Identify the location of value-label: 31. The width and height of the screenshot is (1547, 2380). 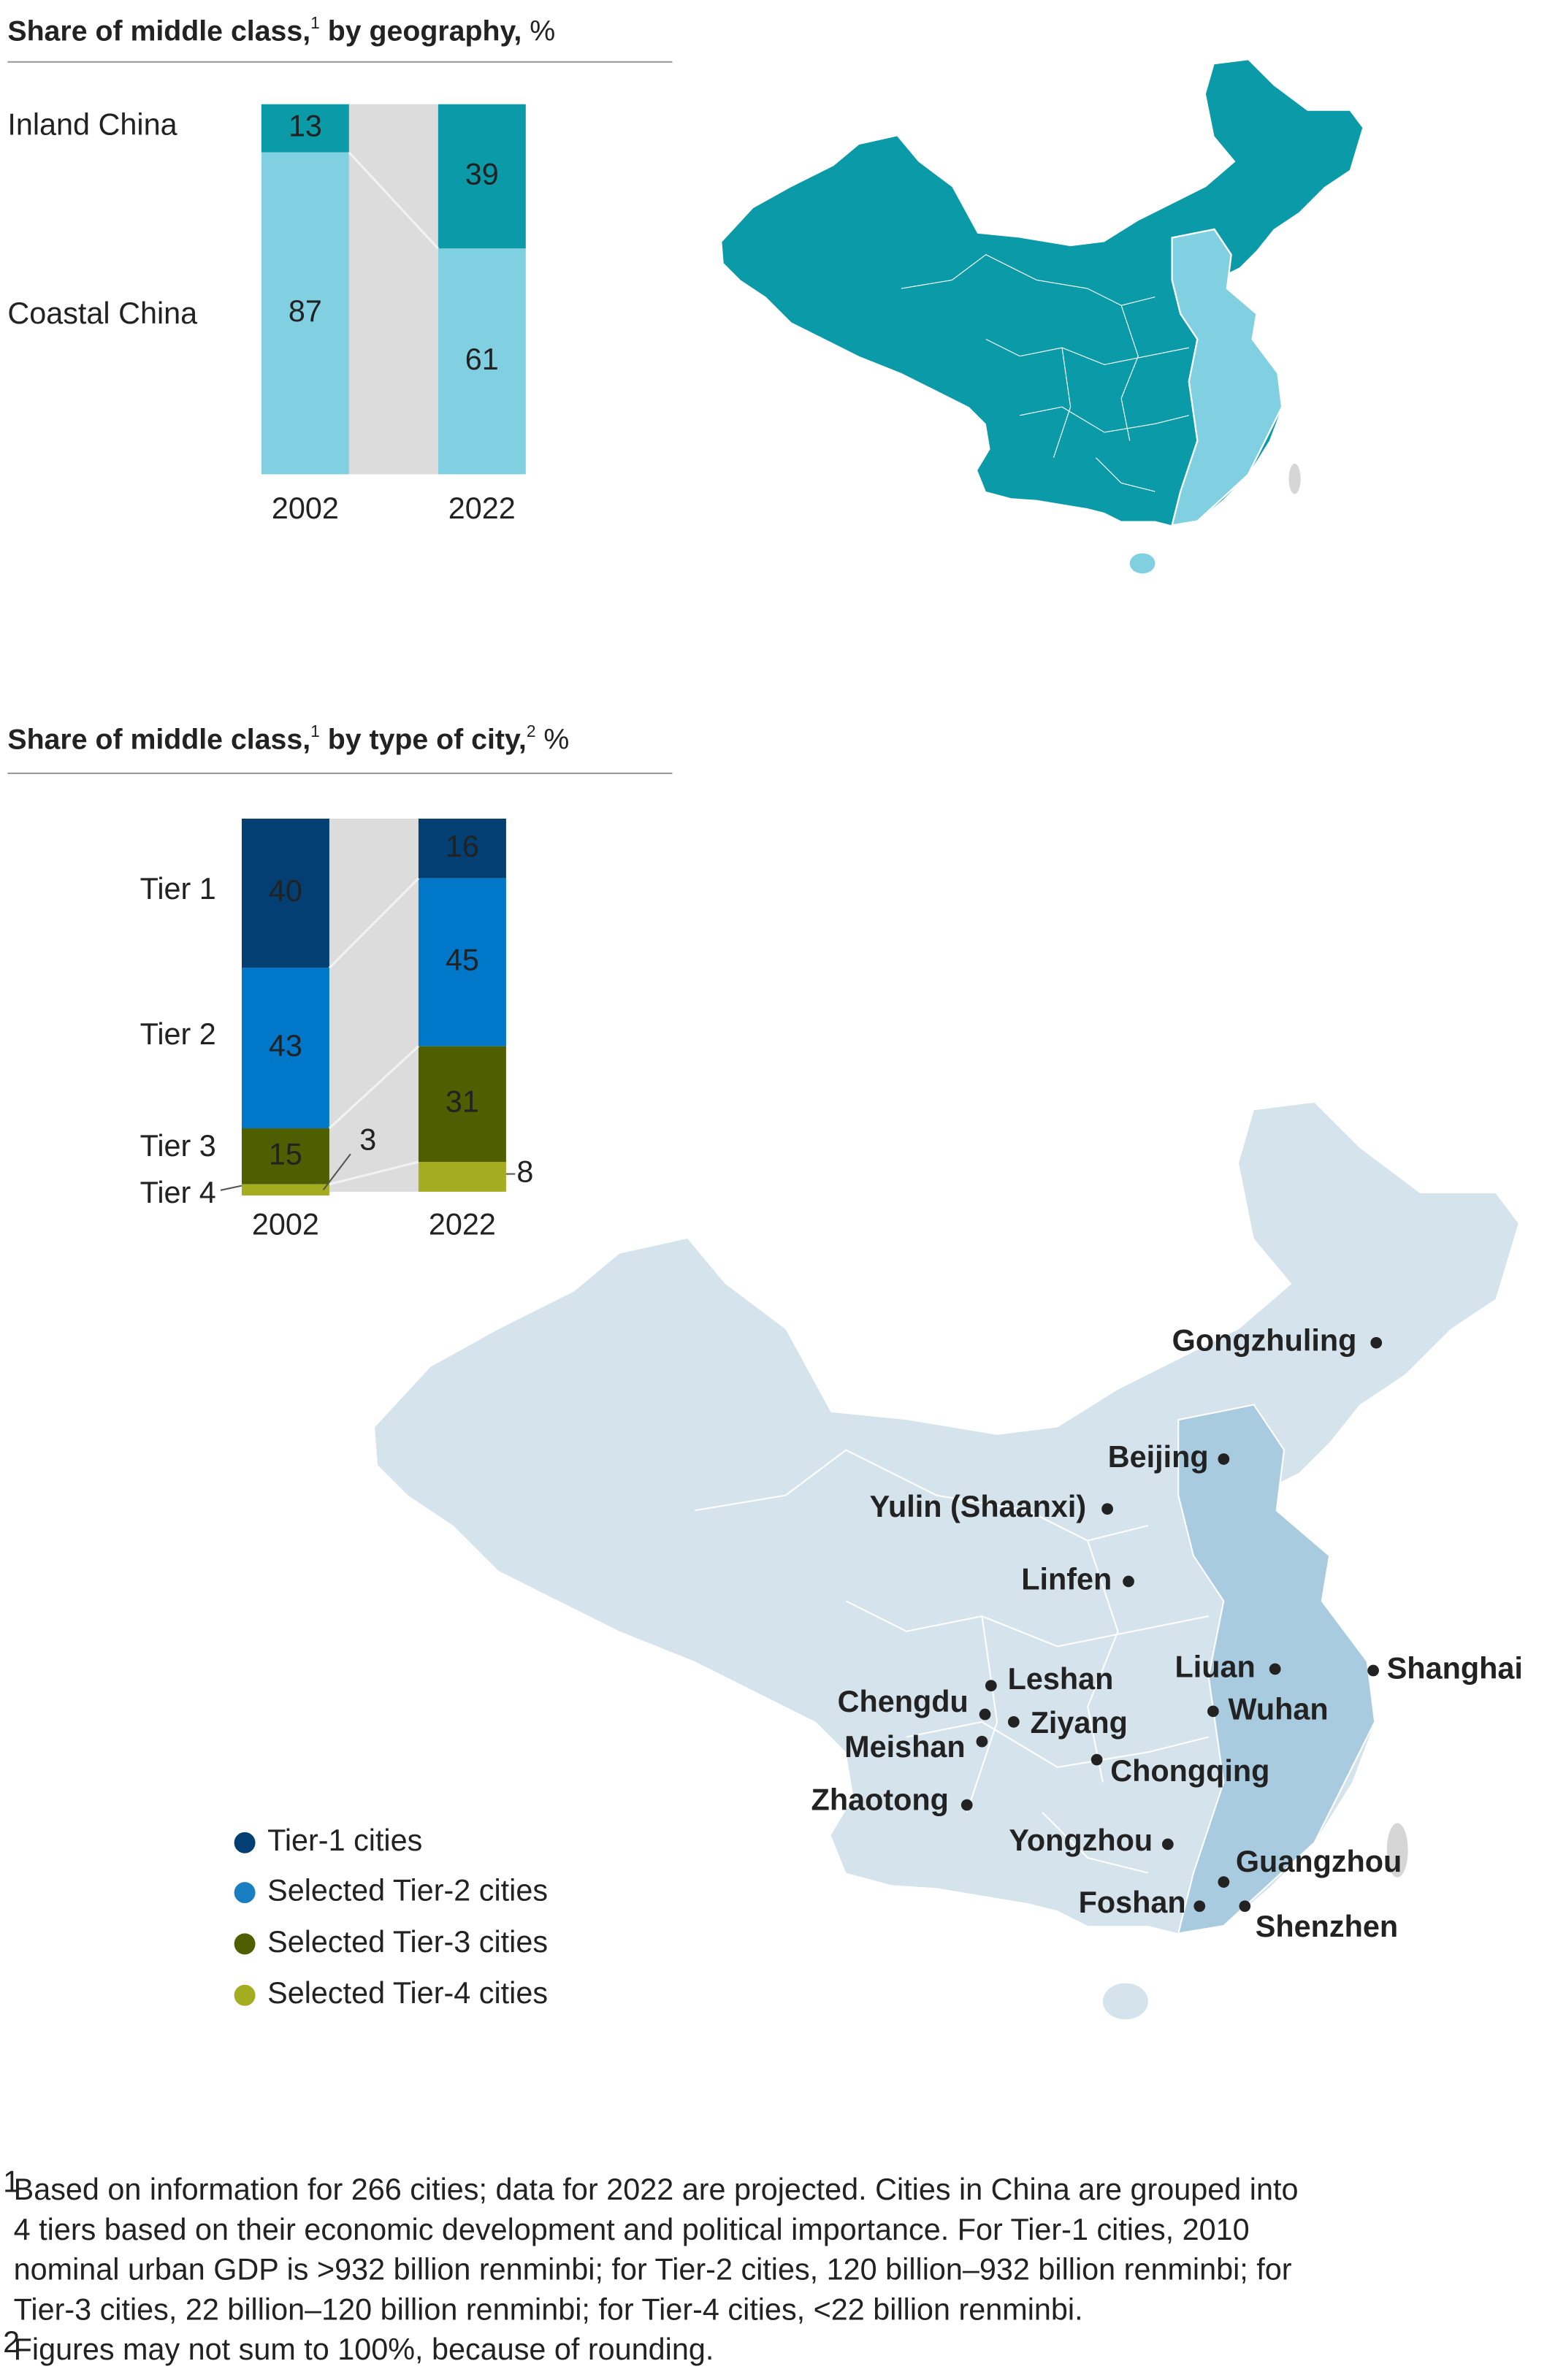
(463, 1102).